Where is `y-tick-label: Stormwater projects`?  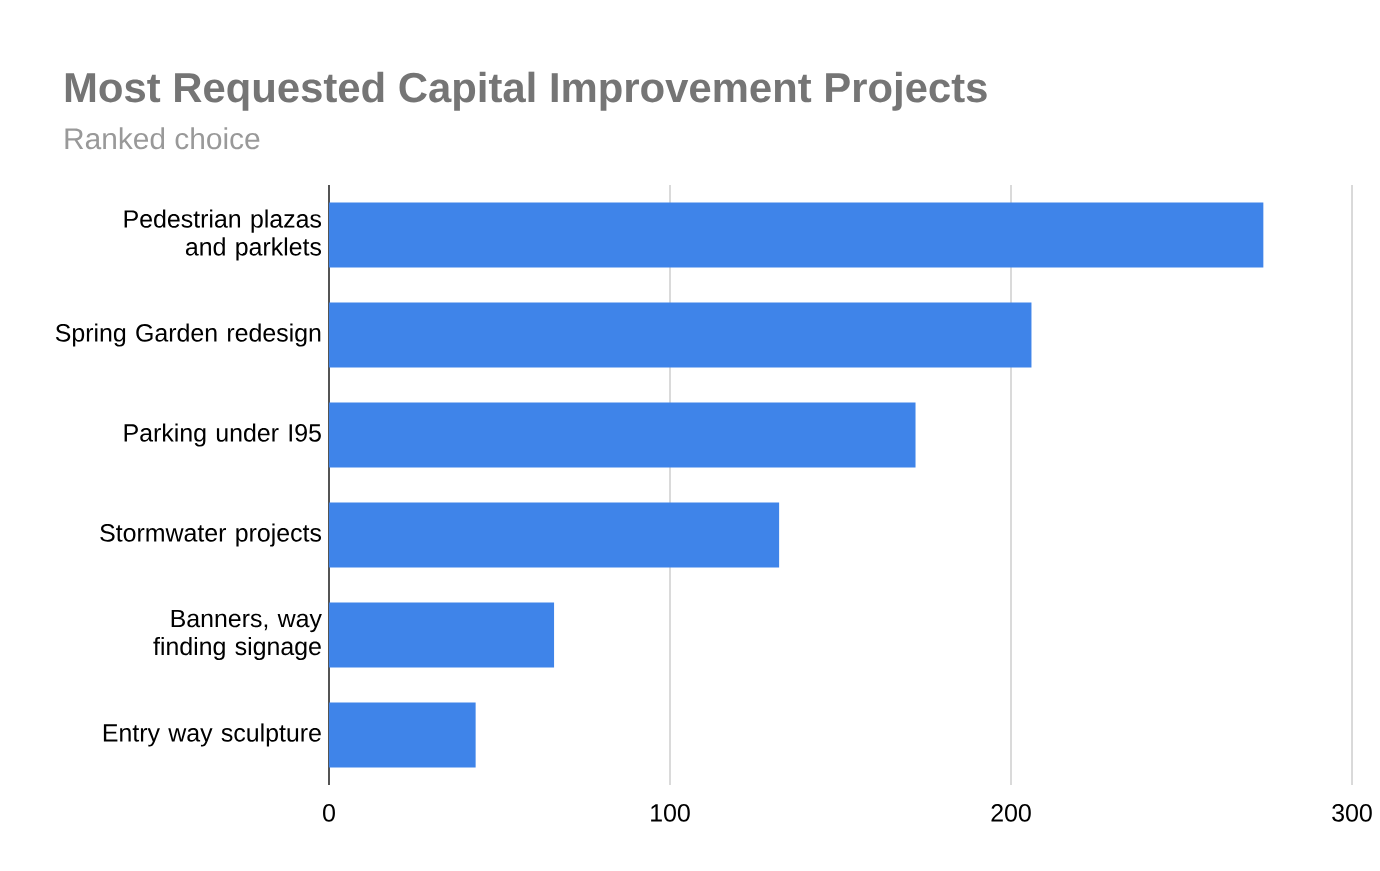
y-tick-label: Stormwater projects is located at coordinates (211, 535).